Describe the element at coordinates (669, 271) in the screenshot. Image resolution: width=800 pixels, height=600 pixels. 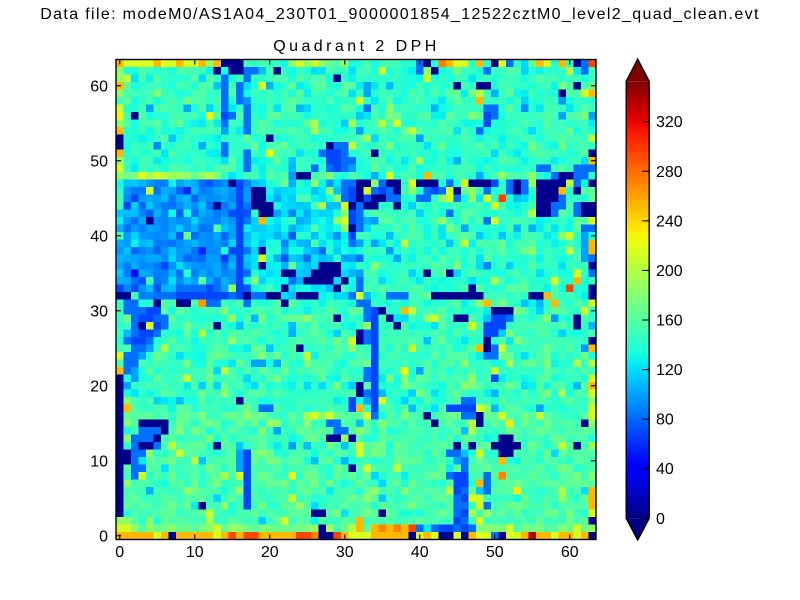
I see `svg-text: 200` at that location.